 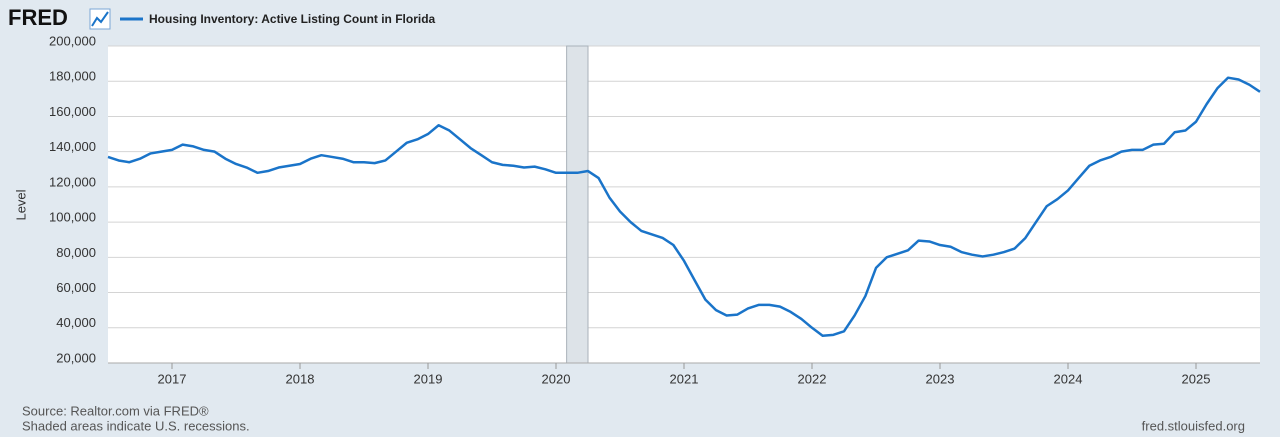 I want to click on recession-note: Shaded areas indicate U.S. recessions., so click(x=136, y=425).